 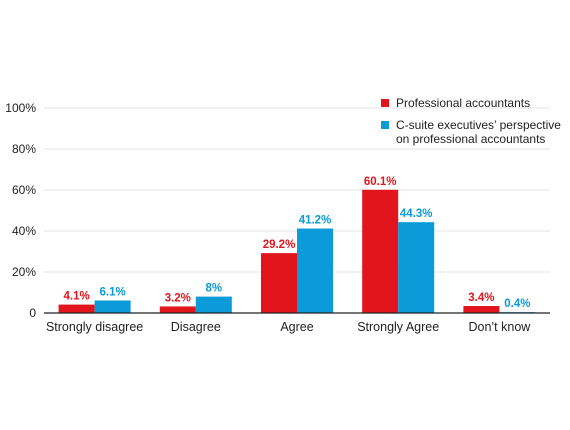 What do you see at coordinates (315, 221) in the screenshot?
I see `data-label: 41.2%` at bounding box center [315, 221].